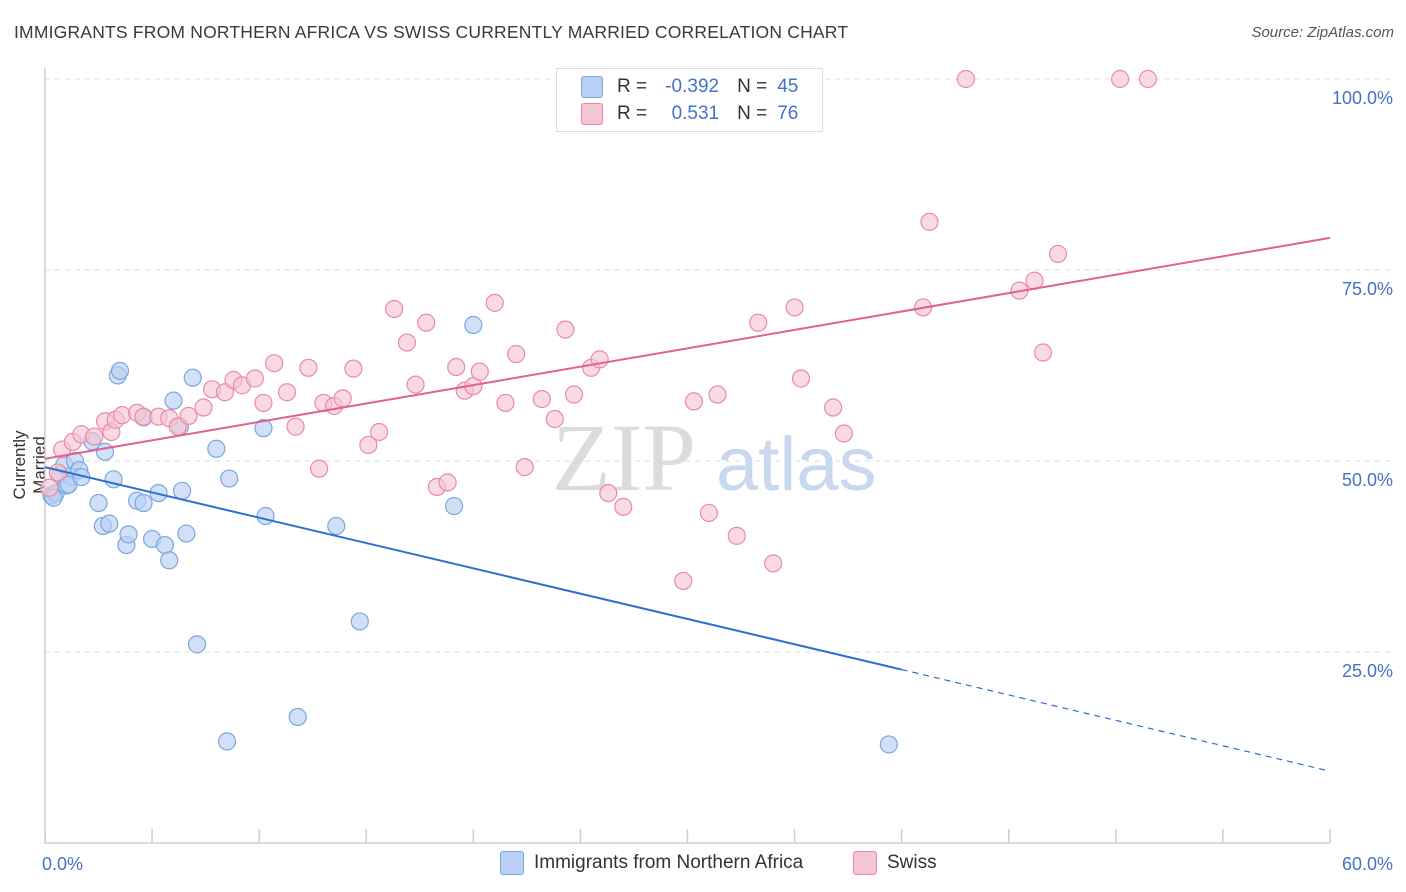  I want to click on watermark-zip: ZIP, so click(624, 457).